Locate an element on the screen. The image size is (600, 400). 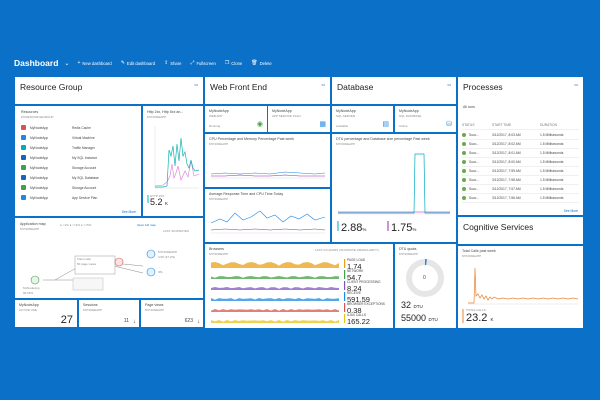
dtu-used-value: 32 DTU is located at coordinates (412, 305).